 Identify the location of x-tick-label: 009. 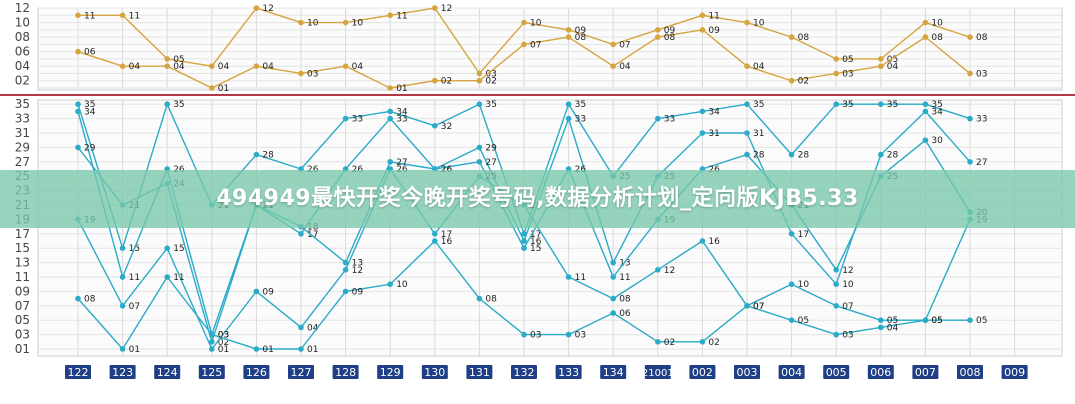
(1014, 372).